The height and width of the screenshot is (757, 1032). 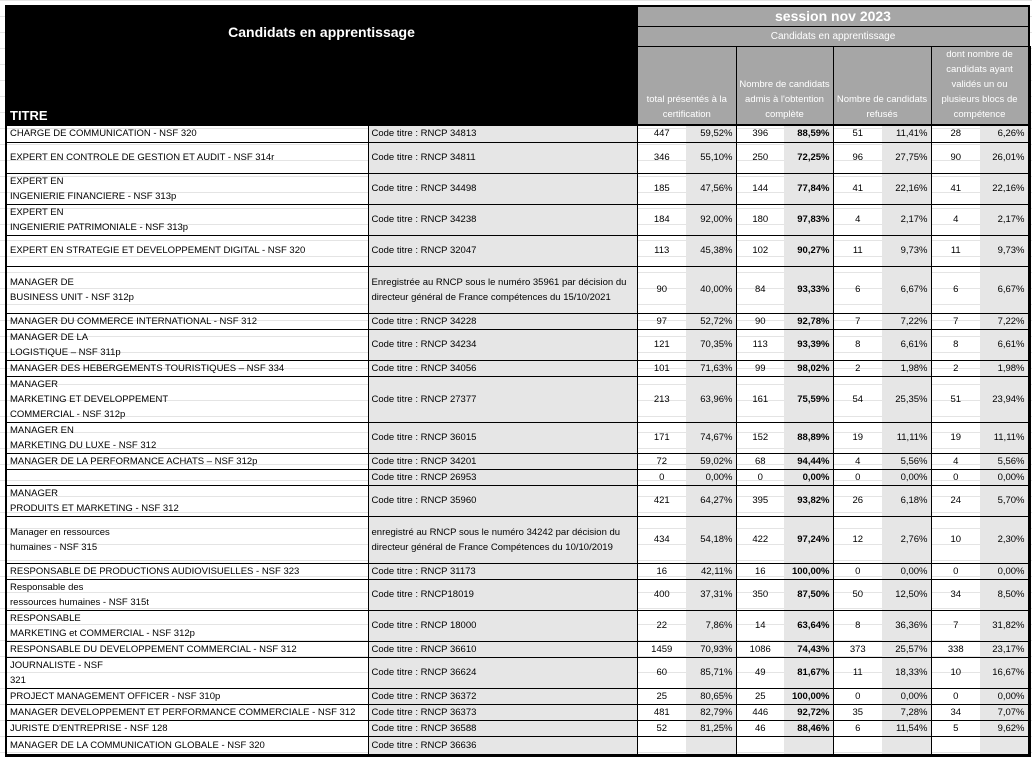 I want to click on cell-refused-count: 373, so click(x=857, y=649).